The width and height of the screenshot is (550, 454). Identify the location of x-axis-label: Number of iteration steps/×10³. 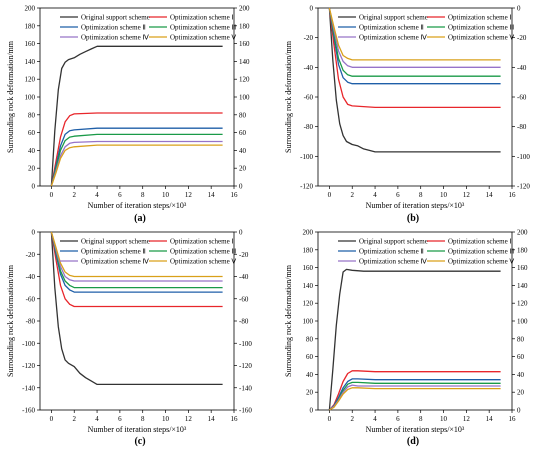
(137, 205).